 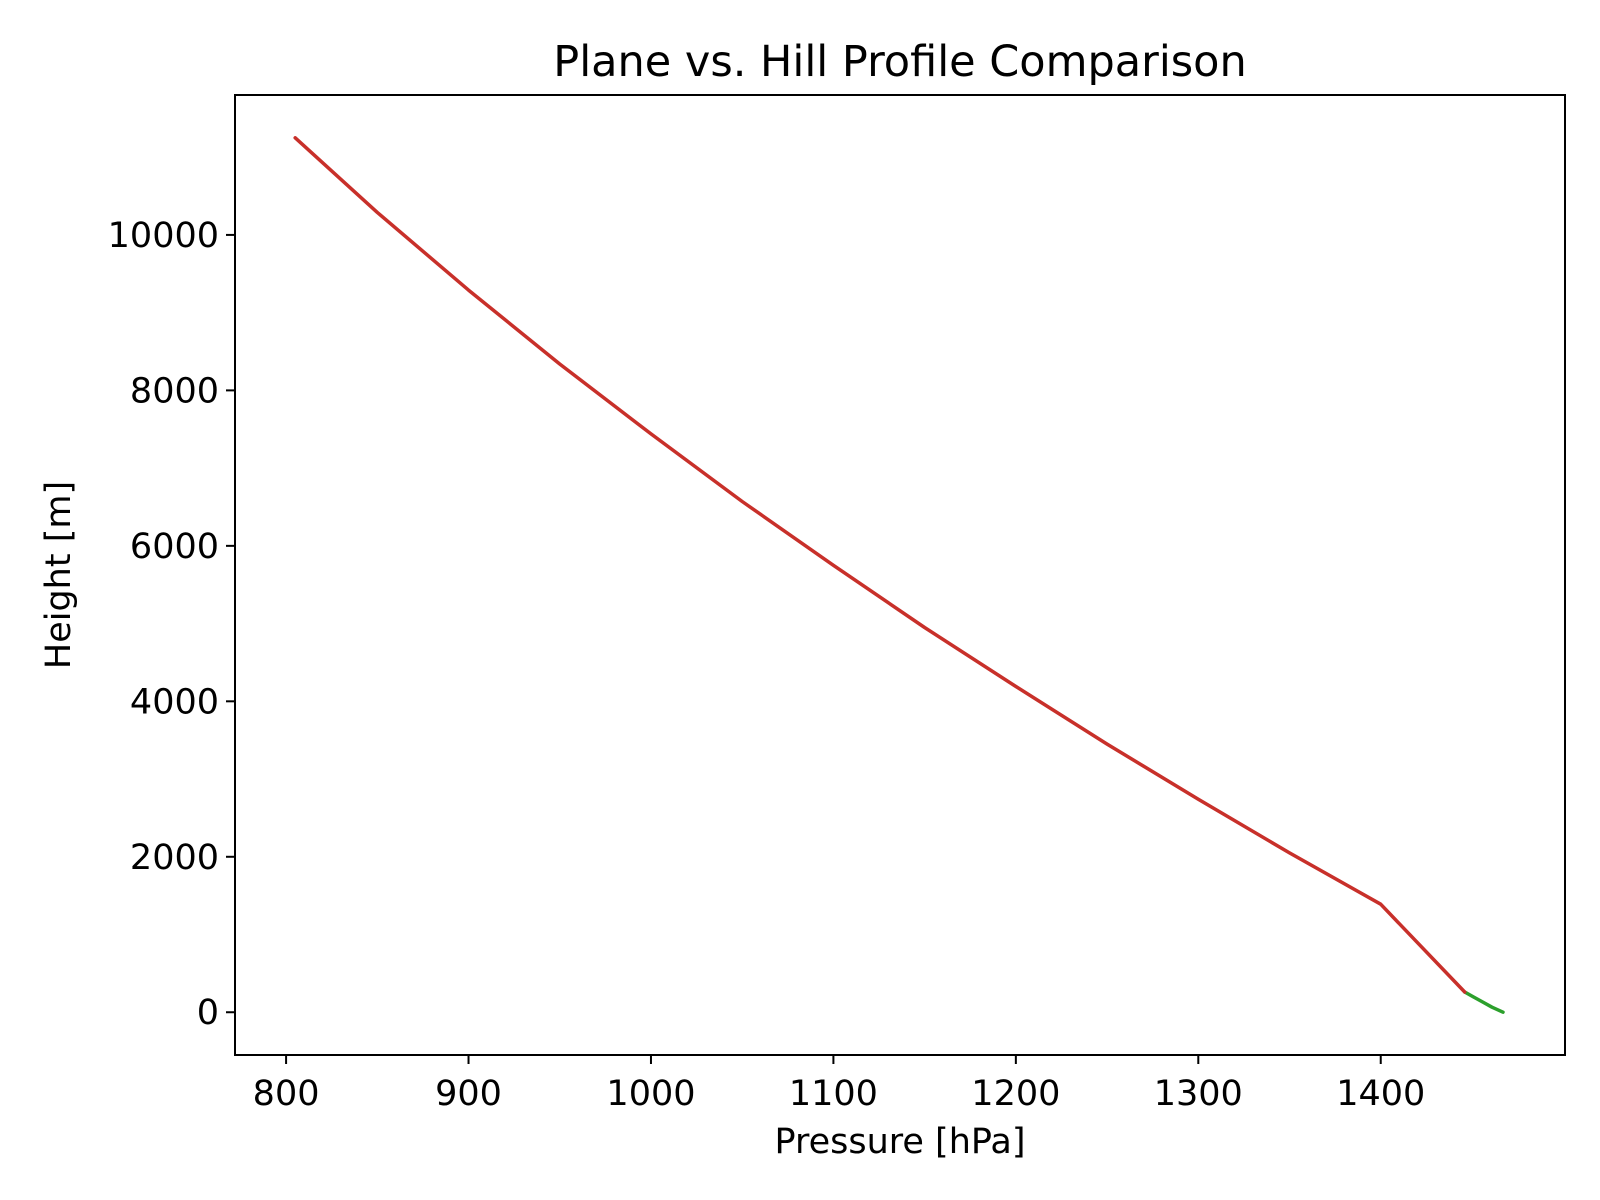 What do you see at coordinates (899, 62) in the screenshot?
I see `chart-title: Plane vs. Hill Profile Comparison` at bounding box center [899, 62].